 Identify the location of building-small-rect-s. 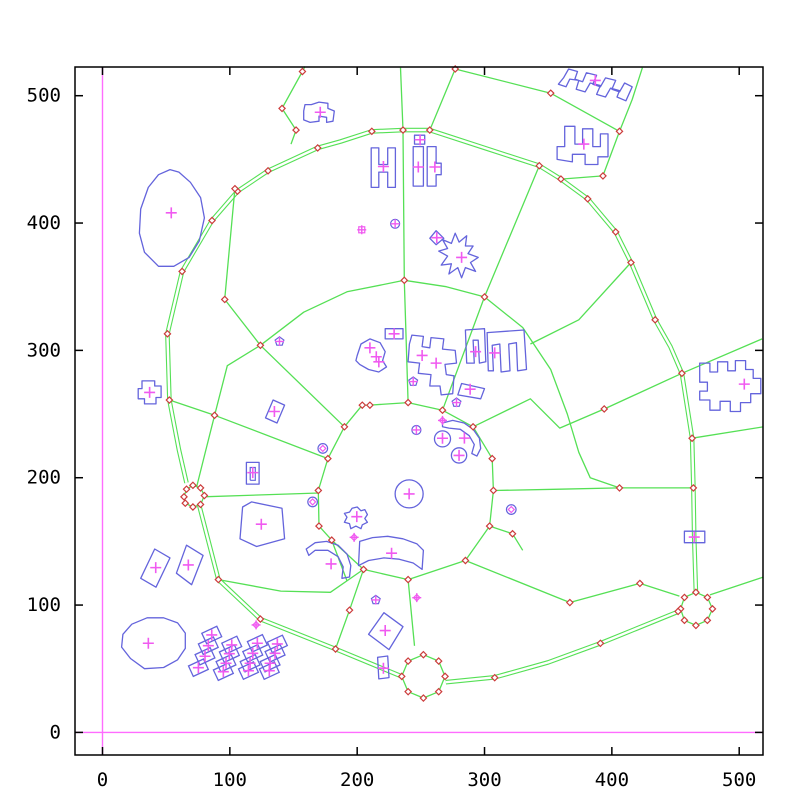
(383, 667).